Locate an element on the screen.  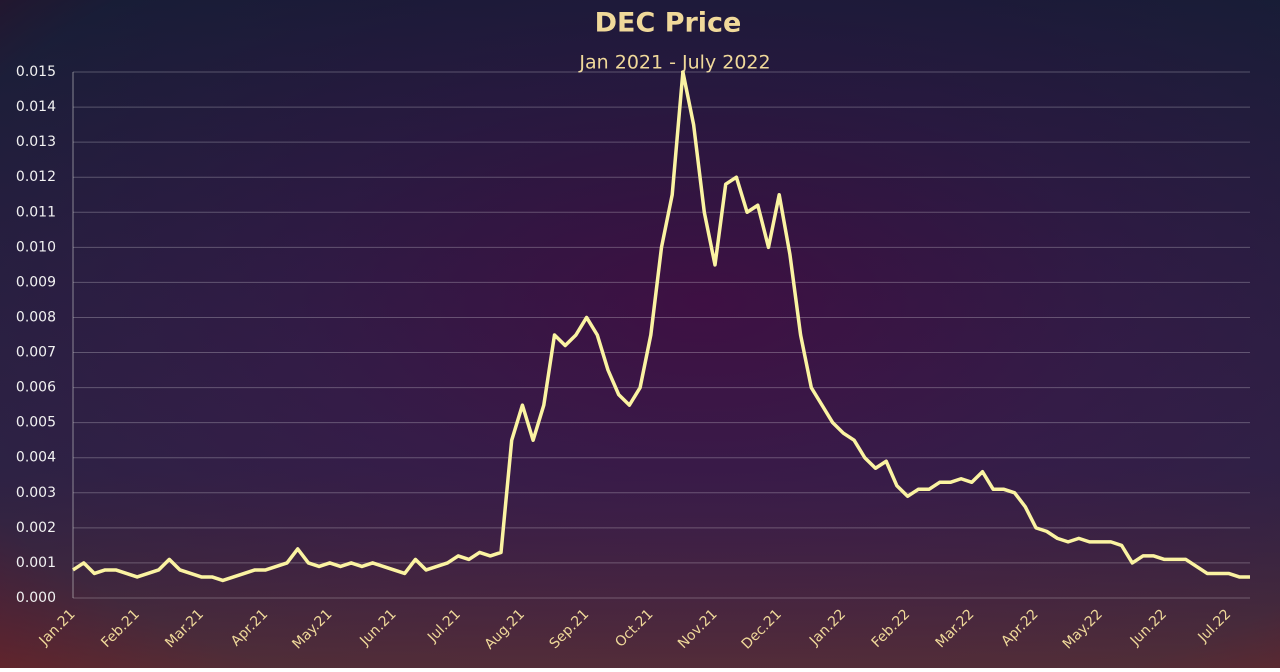
y-tick-label: 0.003 is located at coordinates (36, 493).